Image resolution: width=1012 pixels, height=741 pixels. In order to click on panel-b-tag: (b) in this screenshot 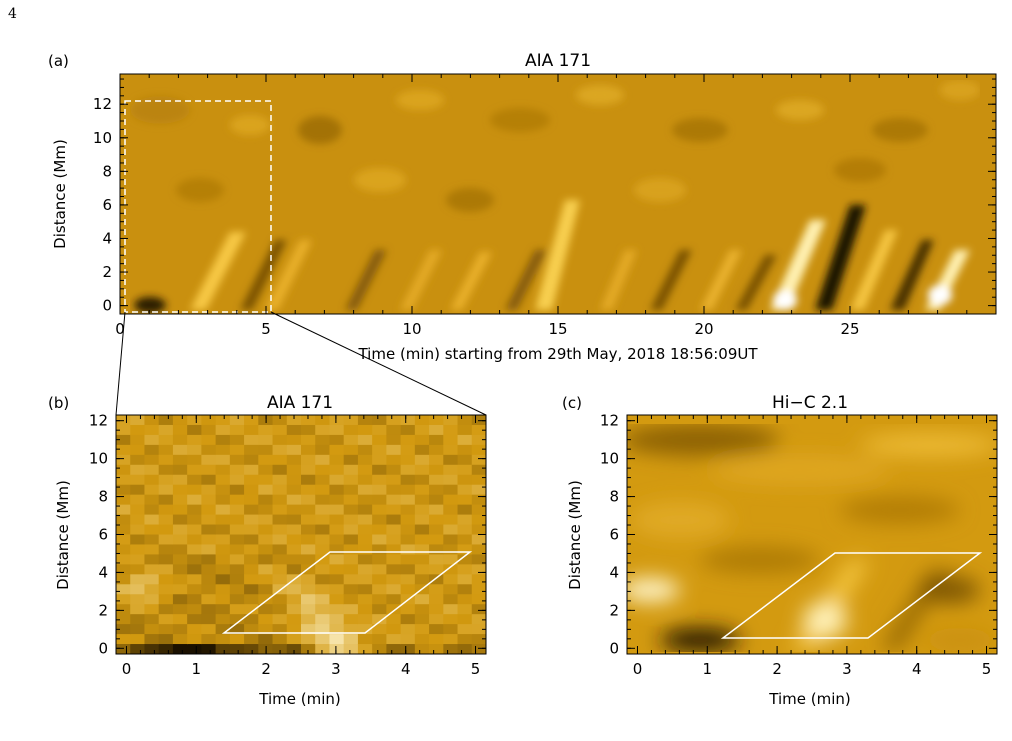, I will do `click(58, 403)`.